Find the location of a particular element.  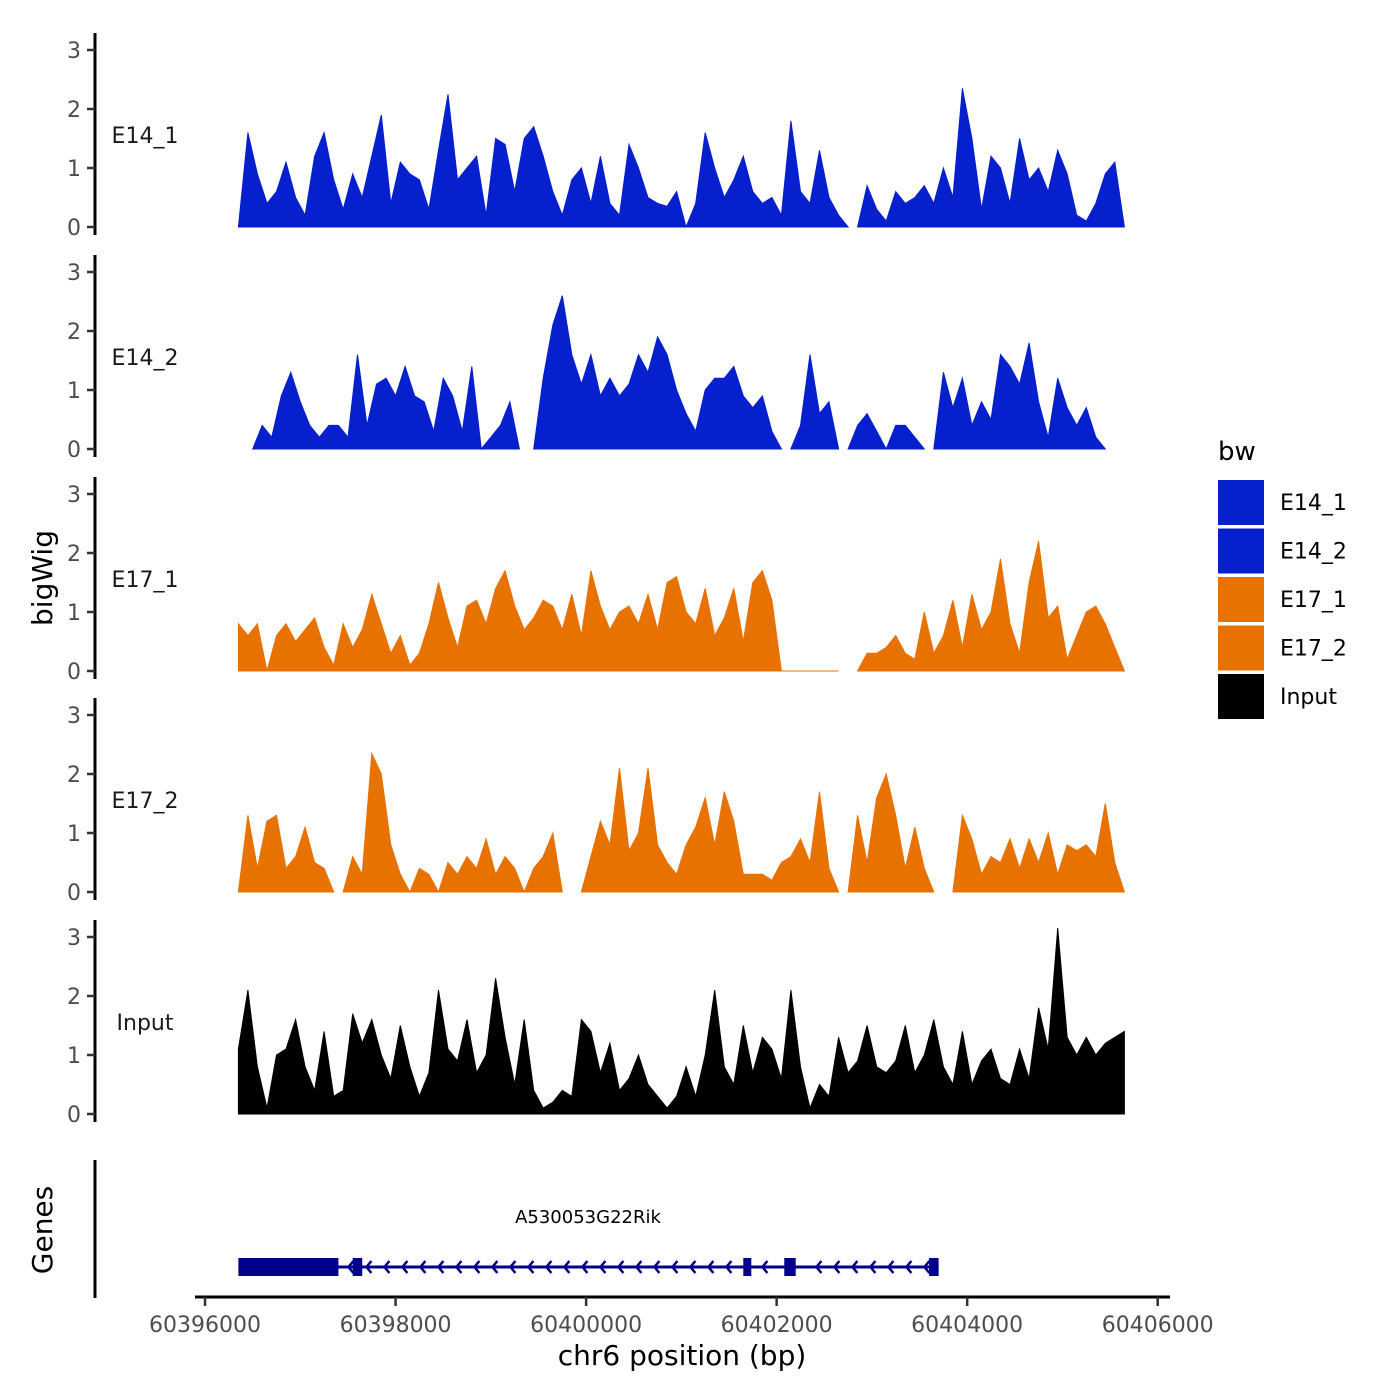

x-tick-label: 60406000 is located at coordinates (1158, 1325).